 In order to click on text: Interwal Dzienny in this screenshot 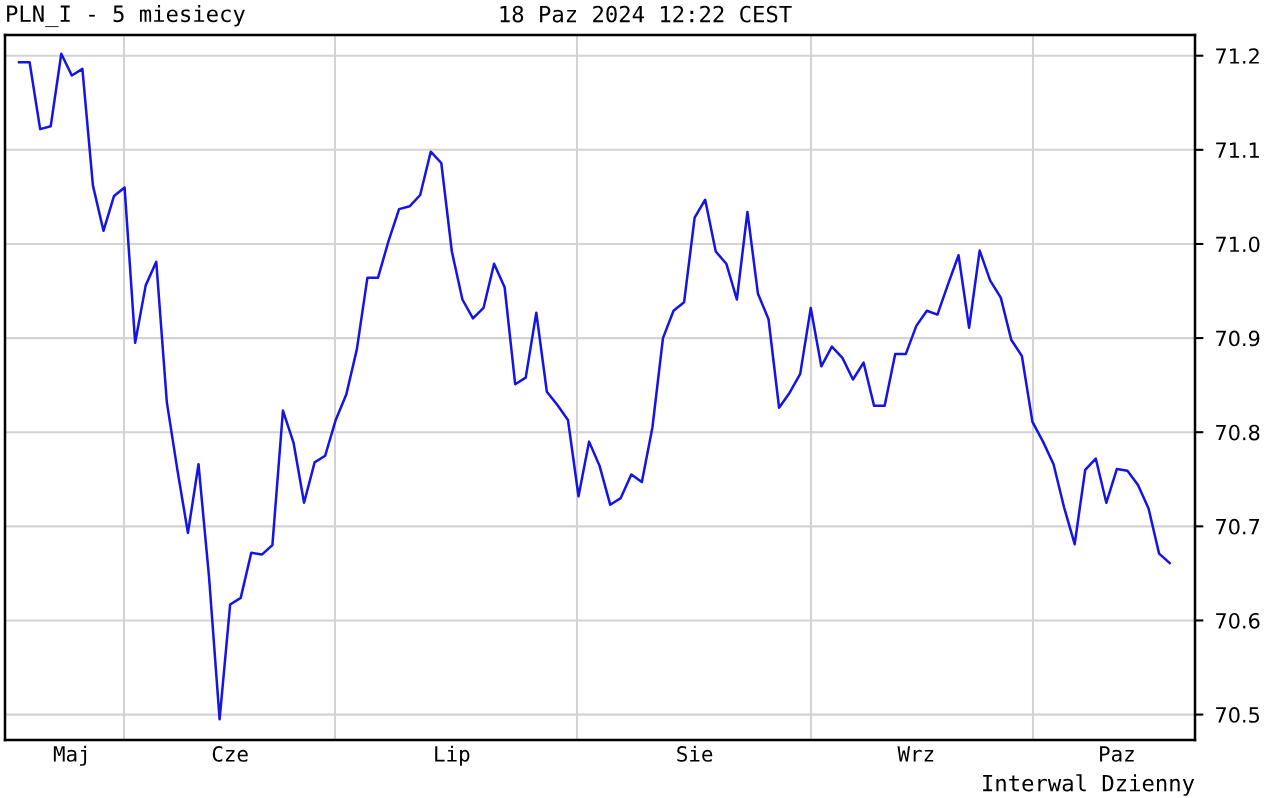, I will do `click(1089, 785)`.